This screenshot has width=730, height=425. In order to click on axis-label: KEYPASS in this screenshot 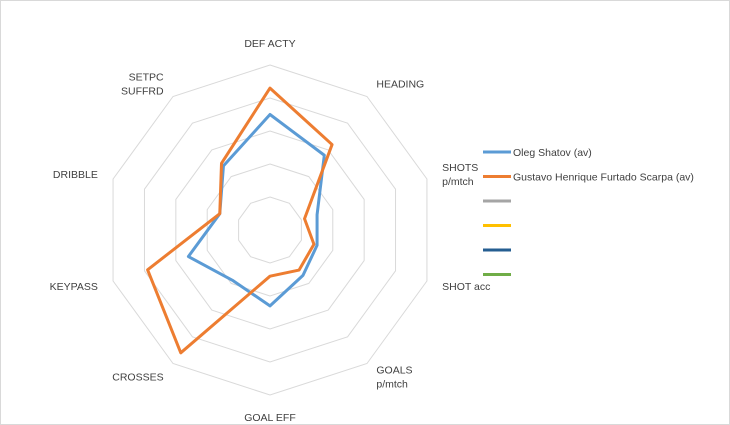, I will do `click(74, 287)`.